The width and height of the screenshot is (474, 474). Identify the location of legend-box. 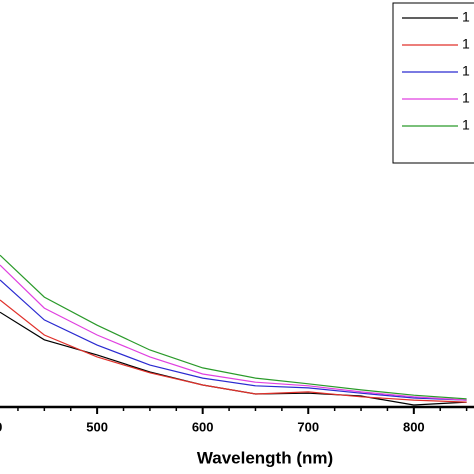
(433, 83).